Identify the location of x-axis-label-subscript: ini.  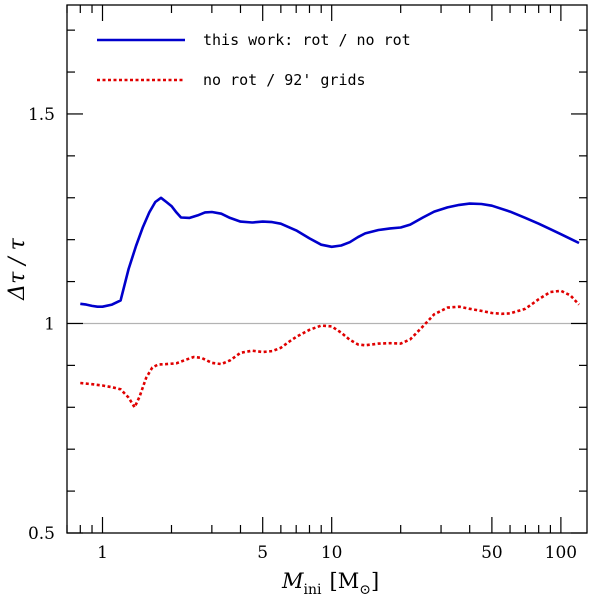
(313, 590).